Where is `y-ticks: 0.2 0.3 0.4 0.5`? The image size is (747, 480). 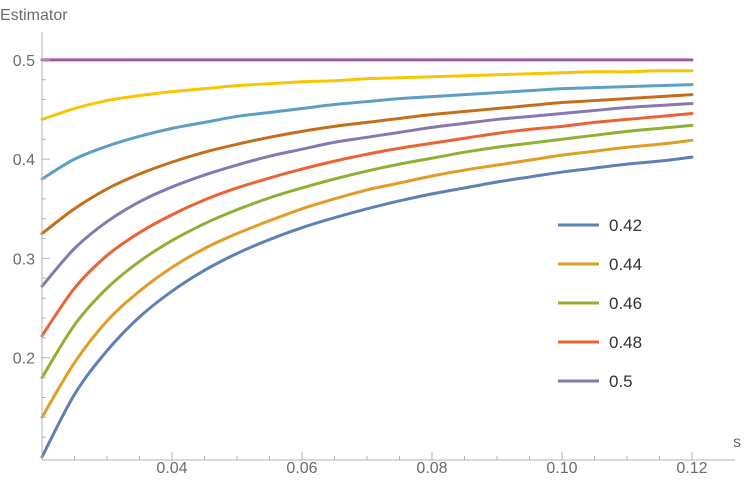
y-ticks: 0.2 0.3 0.4 0.5 is located at coordinates (31, 245).